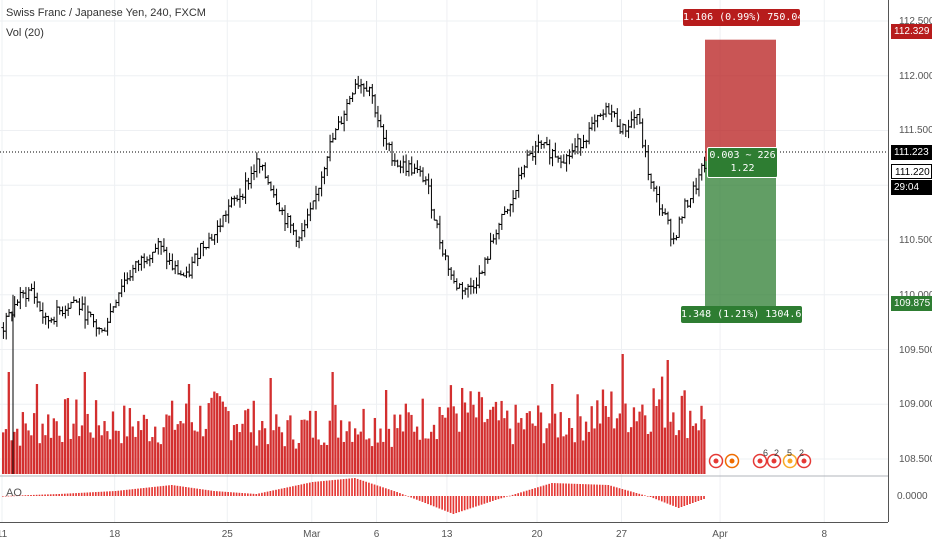  Describe the element at coordinates (742, 155) in the screenshot. I see `risk-reward-line1: 0.003 ~ 226` at that location.